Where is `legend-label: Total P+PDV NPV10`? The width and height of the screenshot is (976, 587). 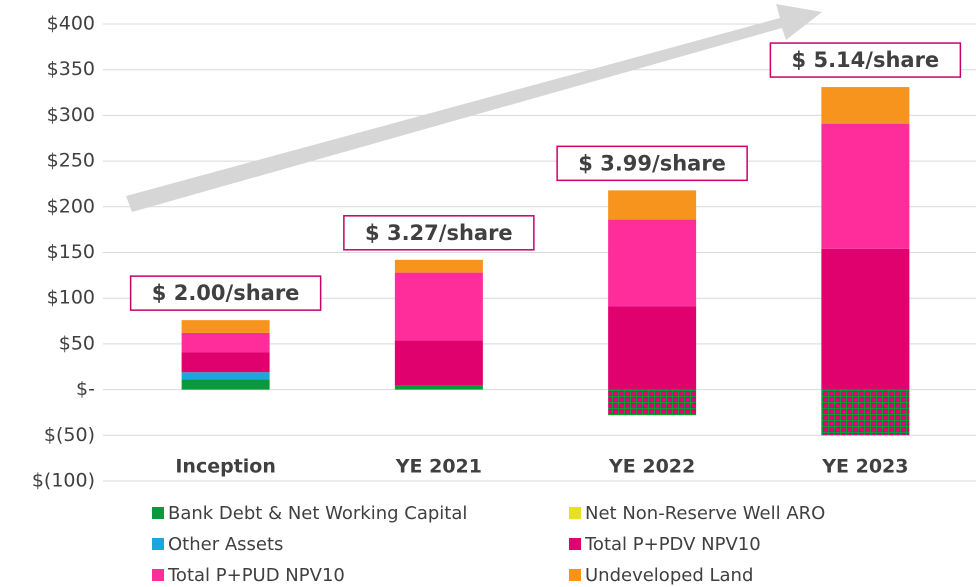 legend-label: Total P+PDV NPV10 is located at coordinates (672, 544).